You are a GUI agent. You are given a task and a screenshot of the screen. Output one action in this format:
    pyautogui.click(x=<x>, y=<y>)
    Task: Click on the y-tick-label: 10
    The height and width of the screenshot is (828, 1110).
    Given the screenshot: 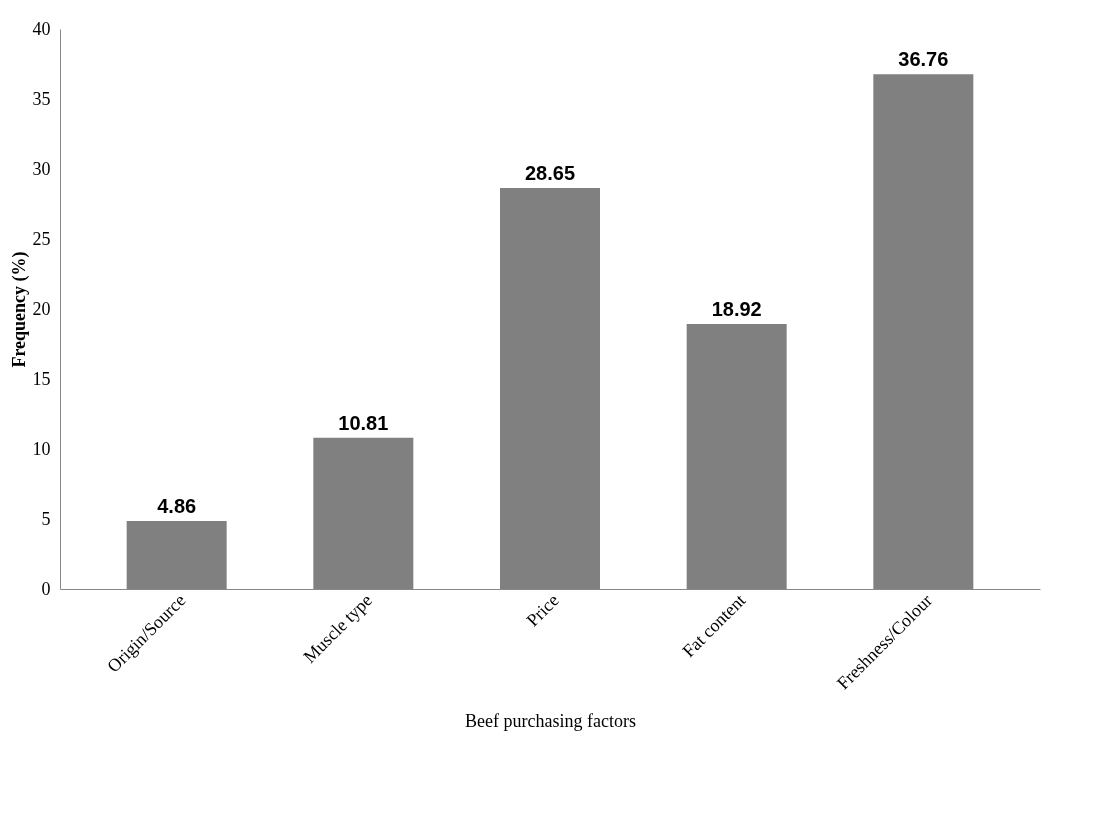 What is the action you would take?
    pyautogui.click(x=41, y=448)
    